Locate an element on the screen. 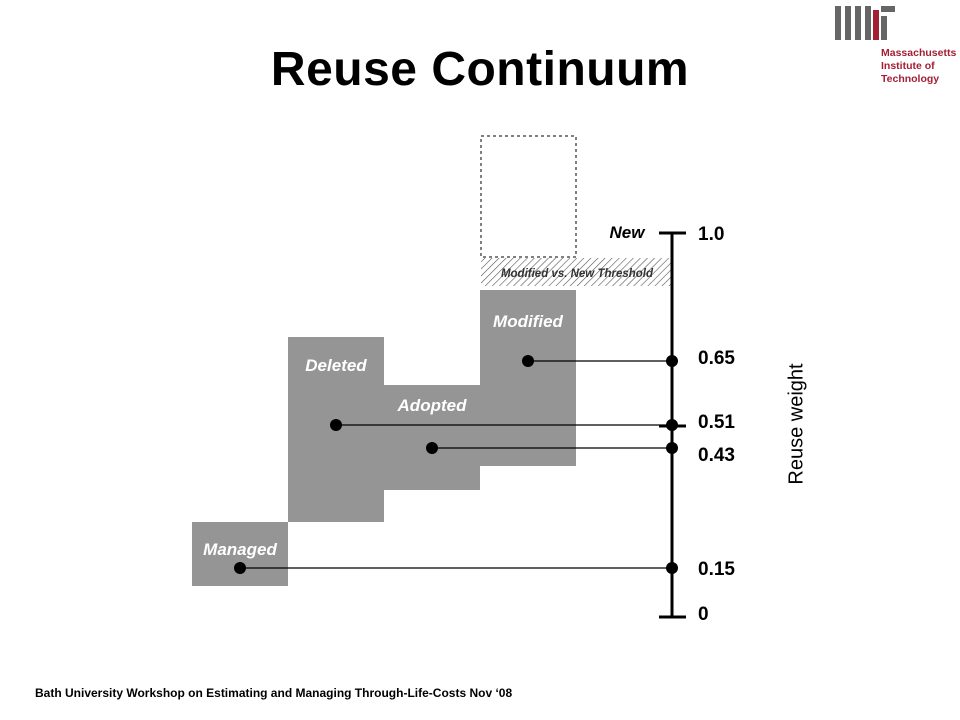 The image size is (960, 720). adopted-box is located at coordinates (432, 437).